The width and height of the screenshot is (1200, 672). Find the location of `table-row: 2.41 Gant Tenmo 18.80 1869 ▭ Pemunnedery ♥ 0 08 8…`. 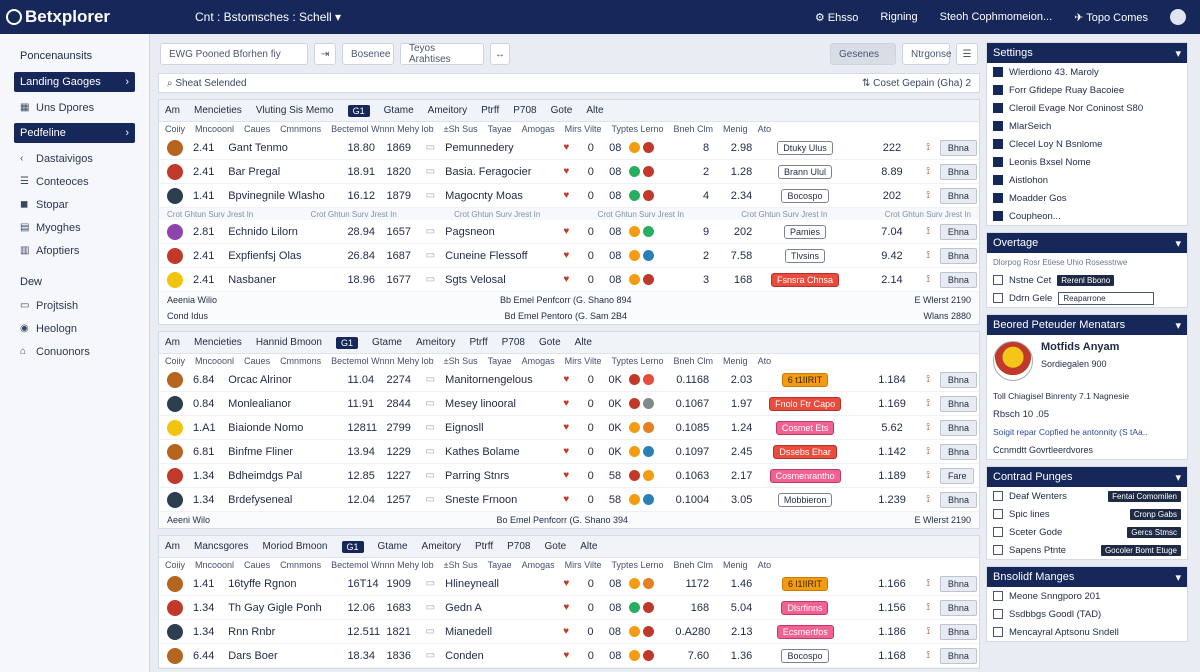

table-row: 2.41 Gant Tenmo 18.80 1869 ▭ Pemunnedery ♥ 0 08 8… is located at coordinates (569, 148).